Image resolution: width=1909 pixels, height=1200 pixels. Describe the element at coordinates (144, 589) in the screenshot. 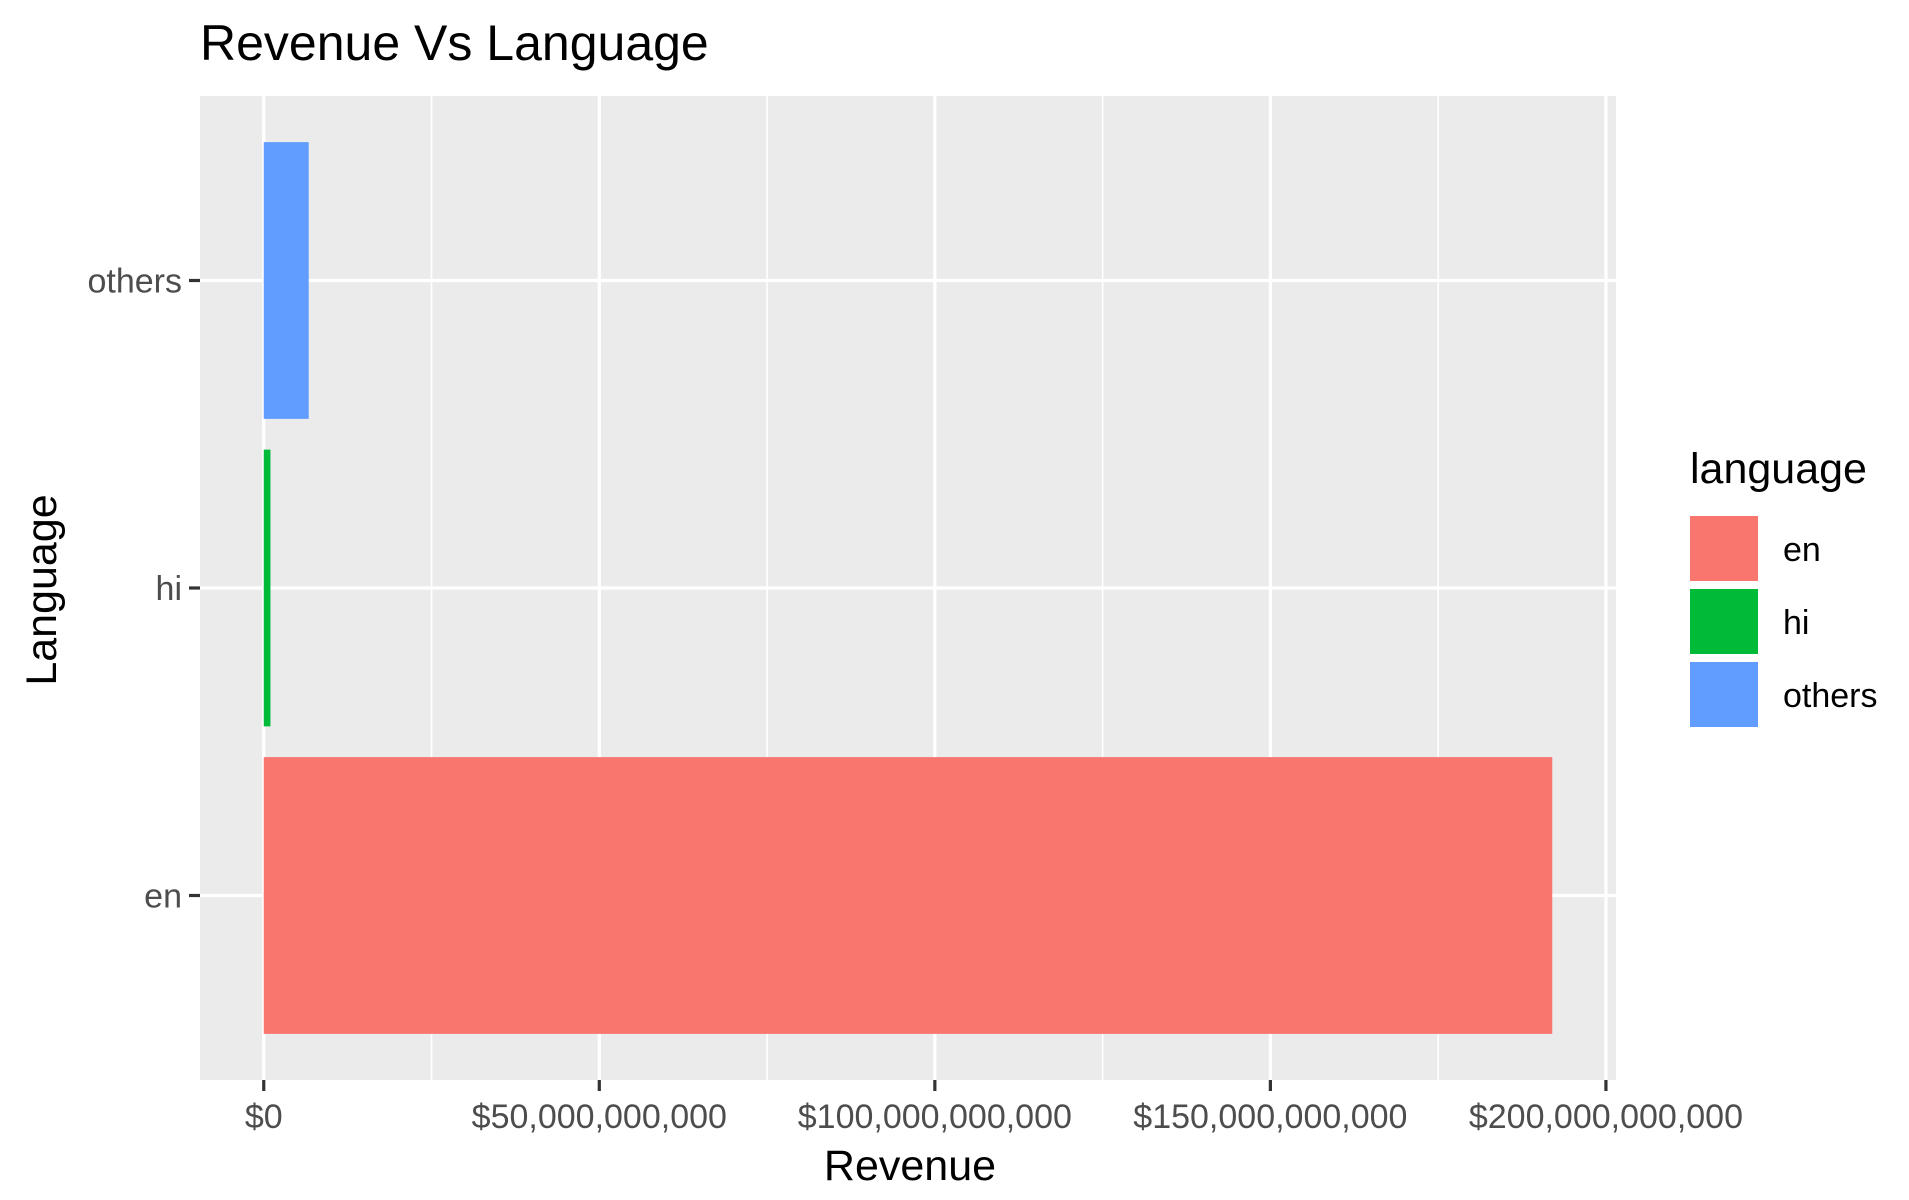

I see `y-axis: en hi others` at that location.